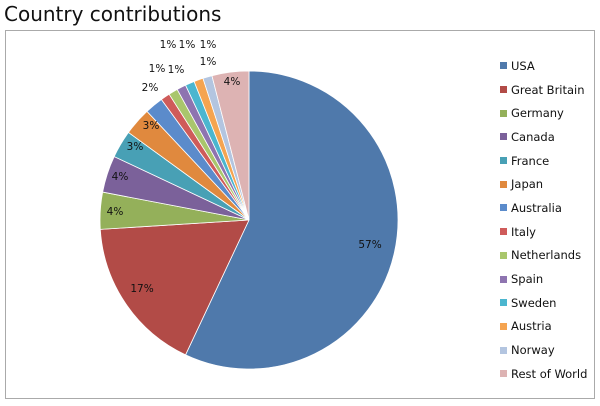 The height and width of the screenshot is (406, 600). I want to click on legend-label: Spain, so click(527, 279).